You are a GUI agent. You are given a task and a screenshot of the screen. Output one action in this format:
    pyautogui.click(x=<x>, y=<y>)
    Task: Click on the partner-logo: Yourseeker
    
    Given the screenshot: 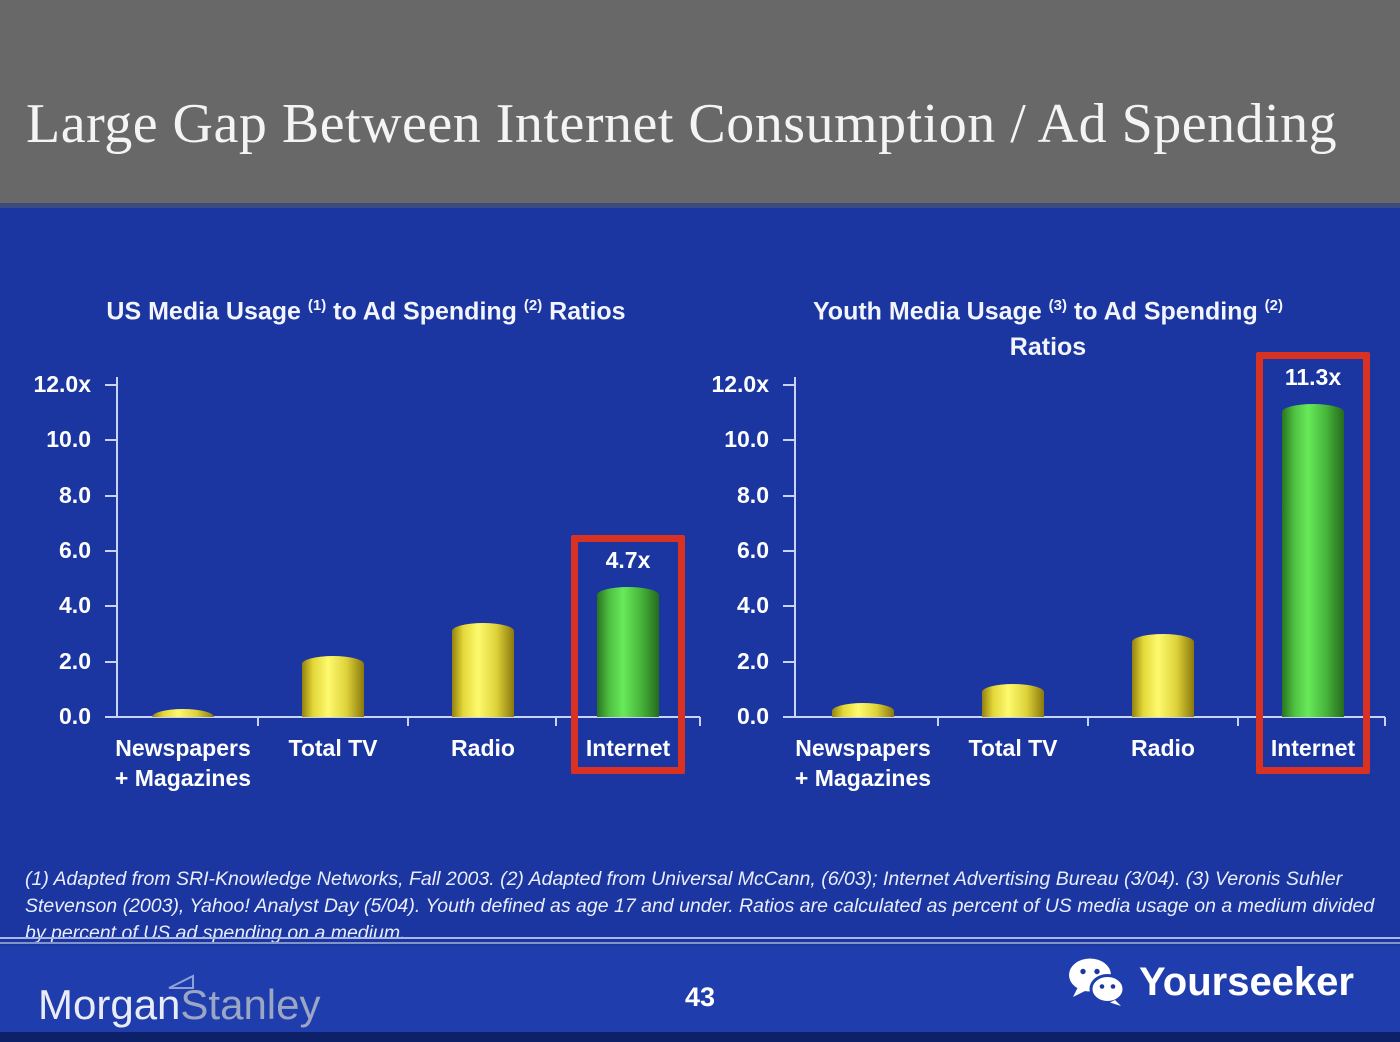 What is the action you would take?
    pyautogui.click(x=1211, y=982)
    